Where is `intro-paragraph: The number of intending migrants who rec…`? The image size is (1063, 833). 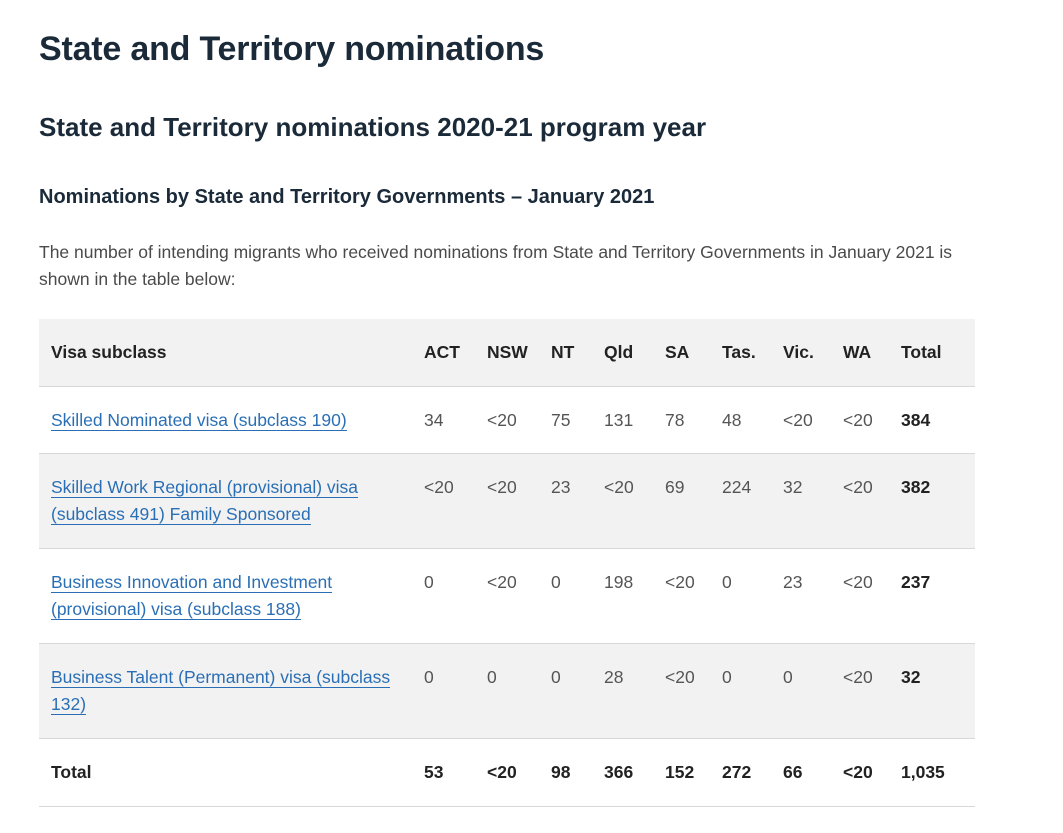
intro-paragraph: The number of intending migrants who rec… is located at coordinates (496, 265).